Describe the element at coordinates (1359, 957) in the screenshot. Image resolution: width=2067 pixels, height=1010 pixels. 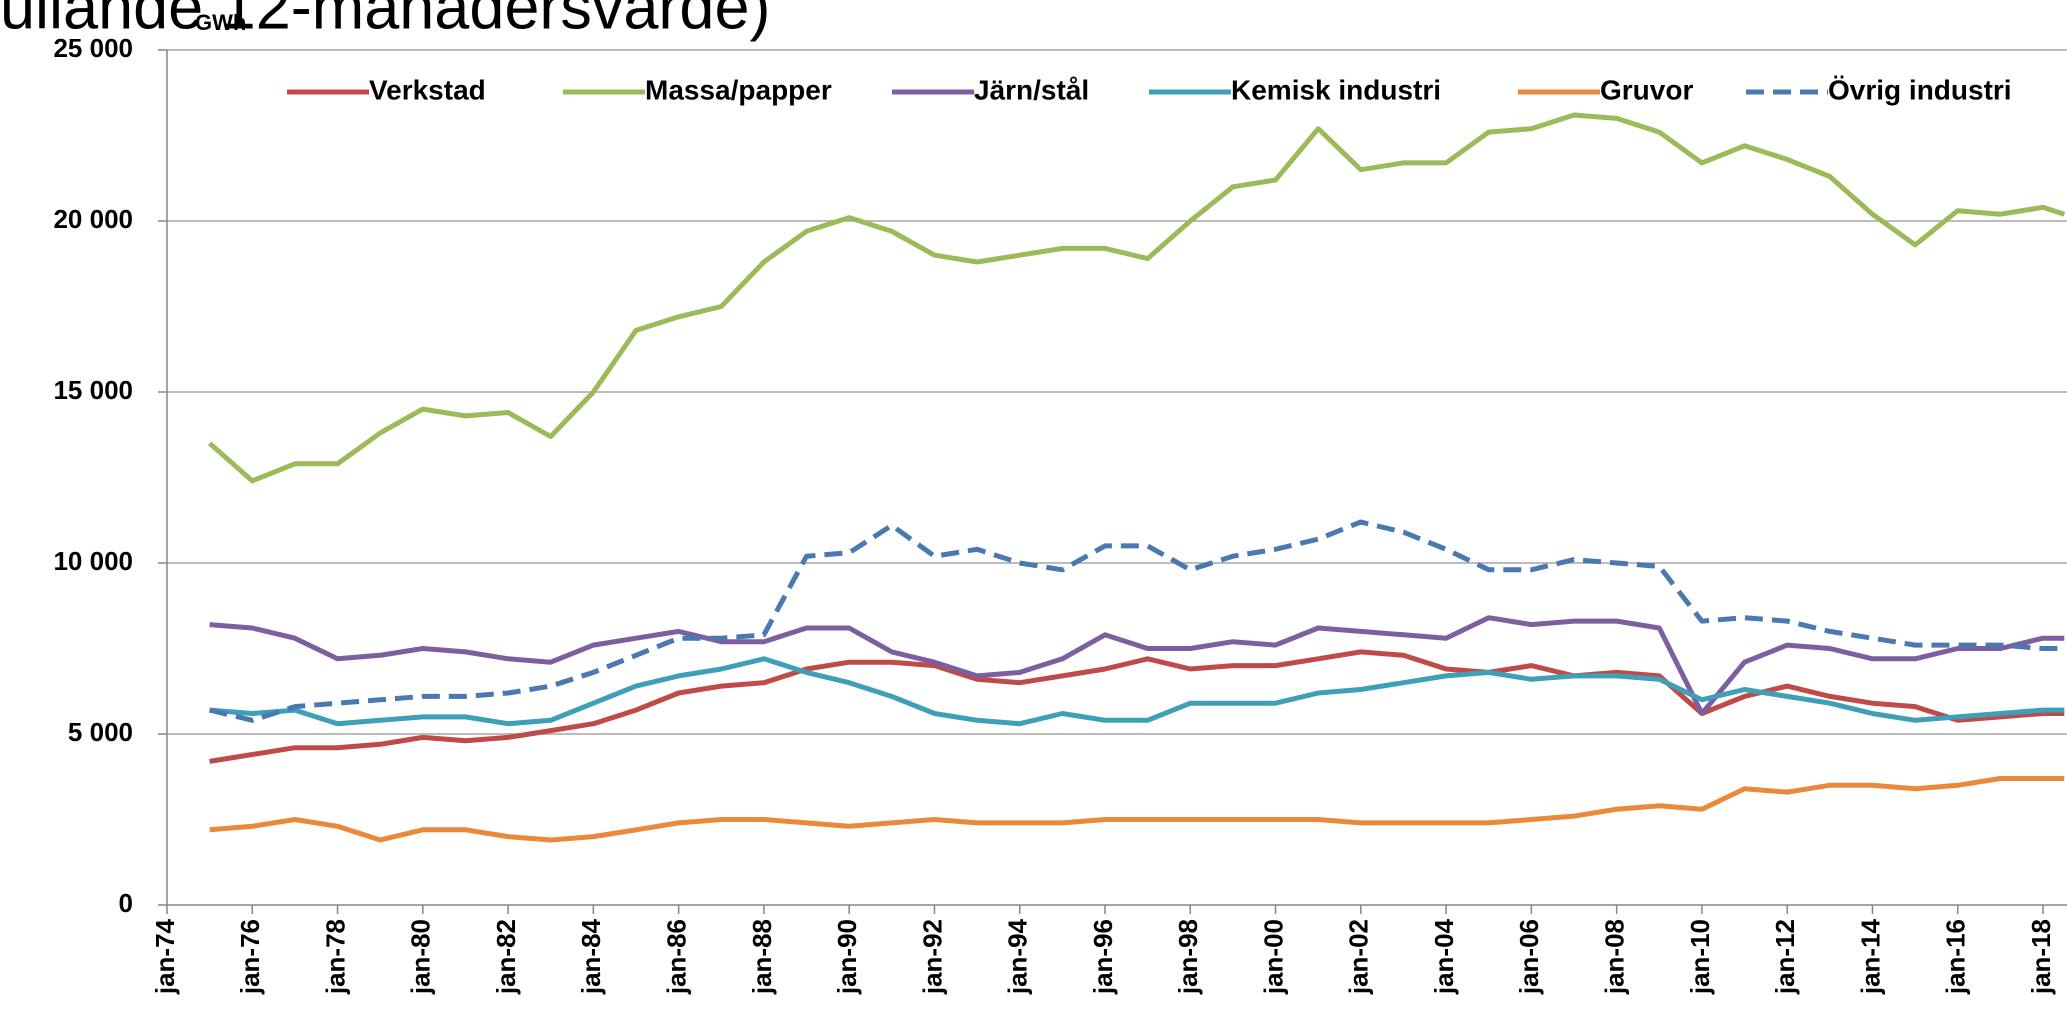
I see `x-tick-label: jan-02` at that location.